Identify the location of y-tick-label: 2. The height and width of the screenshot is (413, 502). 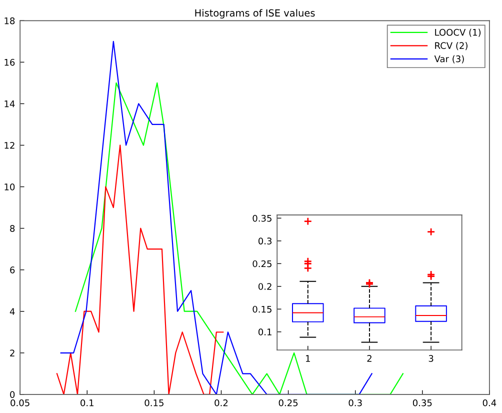
(12, 353).